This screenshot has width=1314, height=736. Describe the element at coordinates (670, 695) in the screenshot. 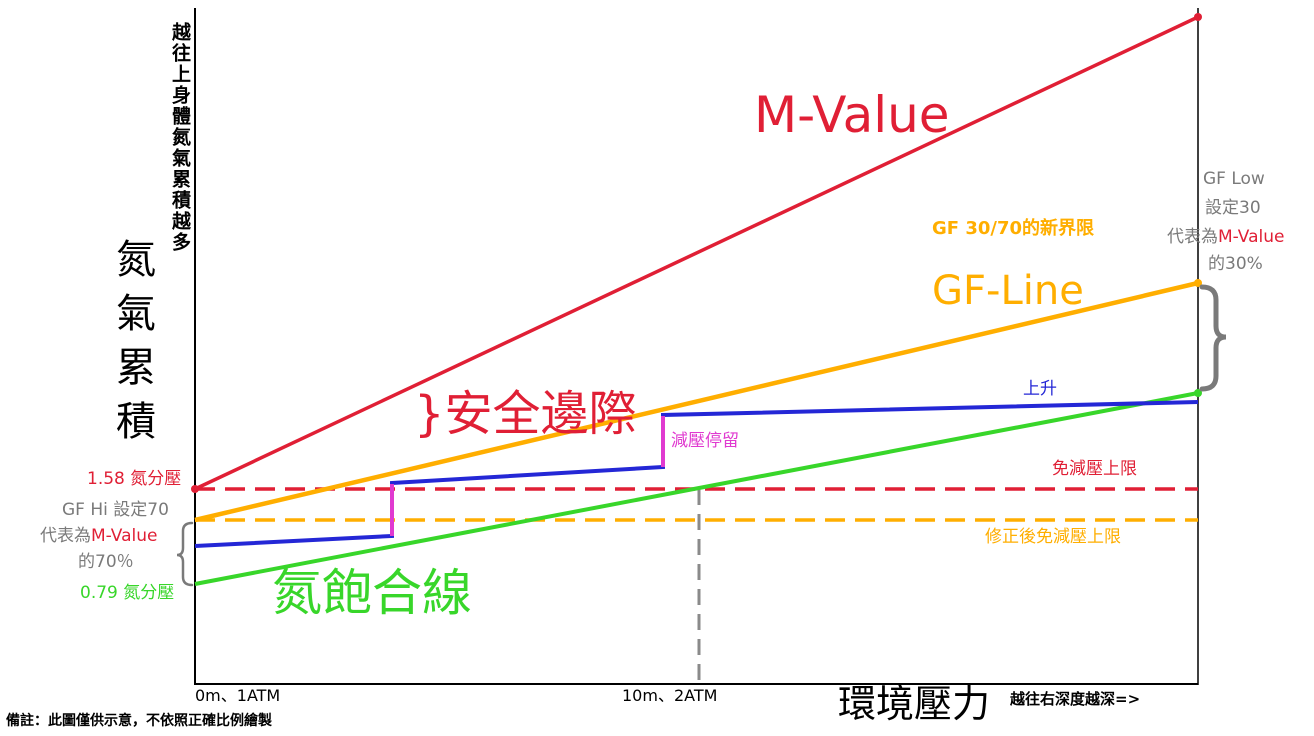

I see `x-tick-10m: 10m、2ATM` at that location.